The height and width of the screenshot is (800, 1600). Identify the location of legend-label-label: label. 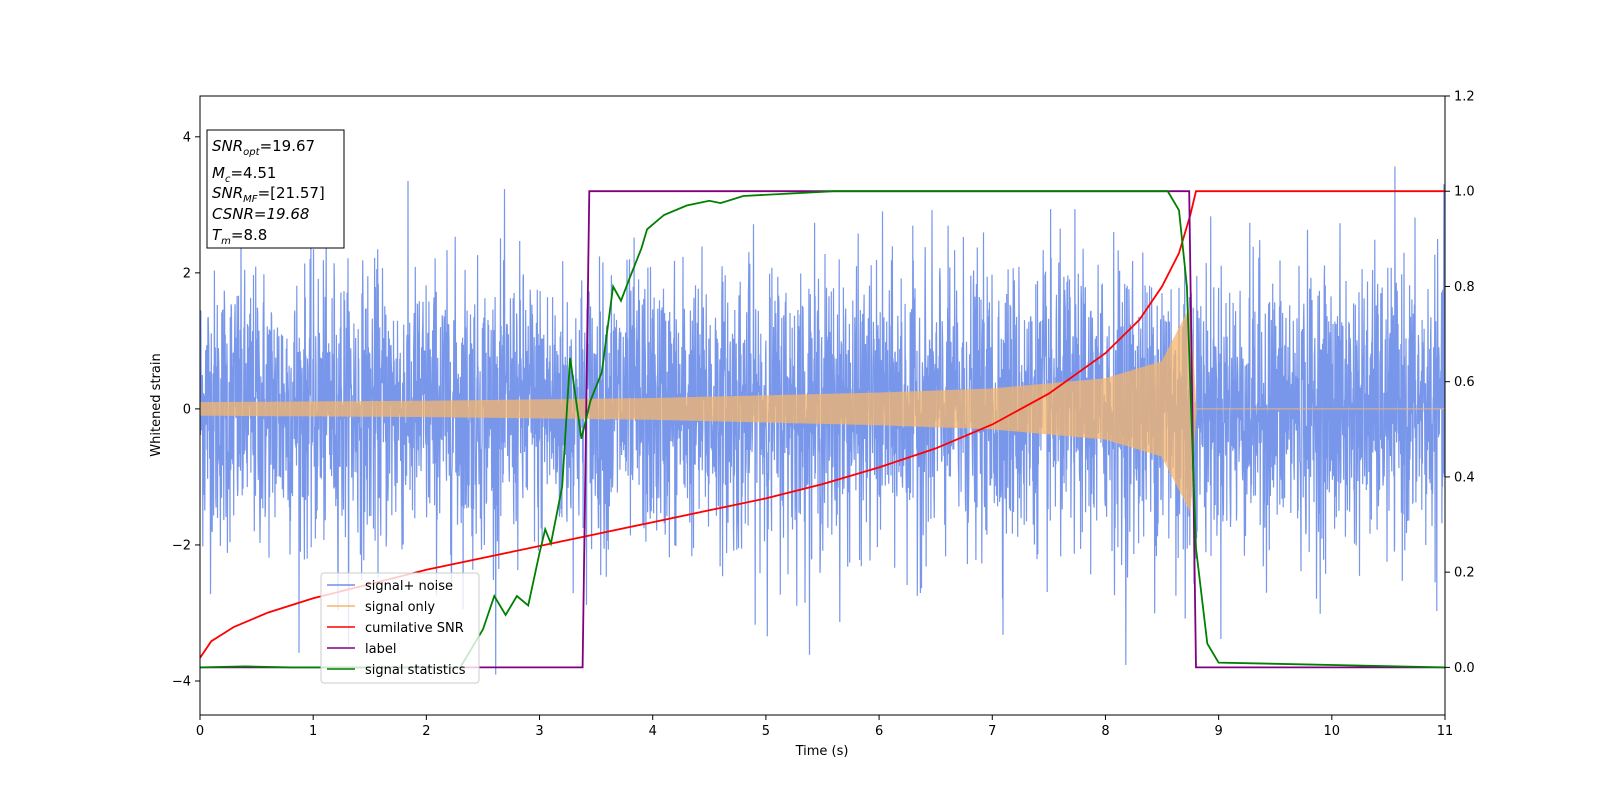
(380, 649).